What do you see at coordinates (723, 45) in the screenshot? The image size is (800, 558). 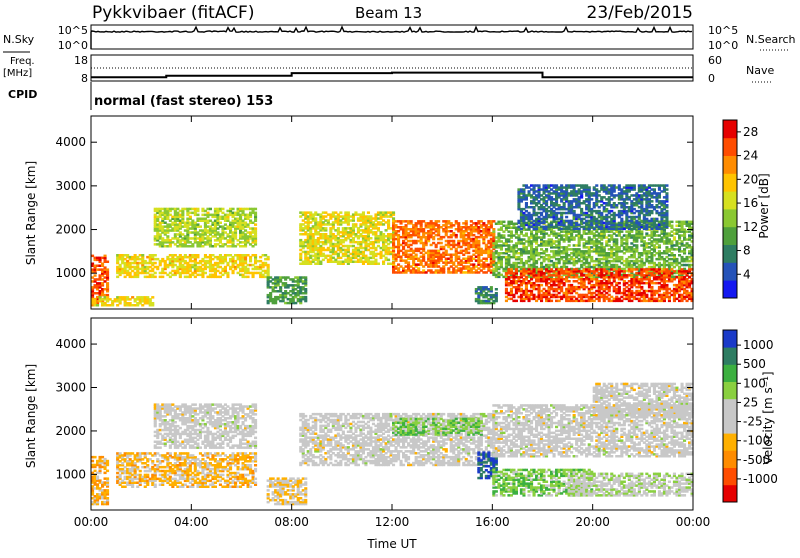 I see `nsky-tick-bottom-right: 10^0` at bounding box center [723, 45].